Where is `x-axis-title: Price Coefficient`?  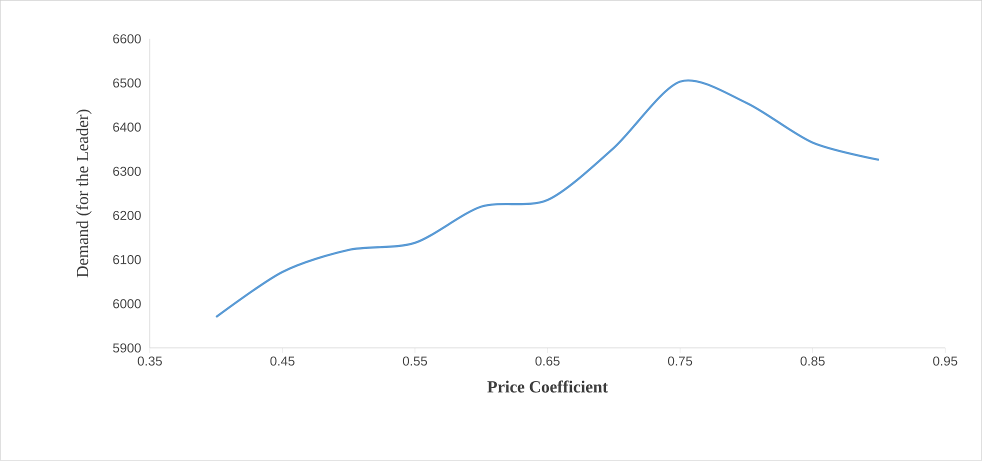 x-axis-title: Price Coefficient is located at coordinates (547, 386).